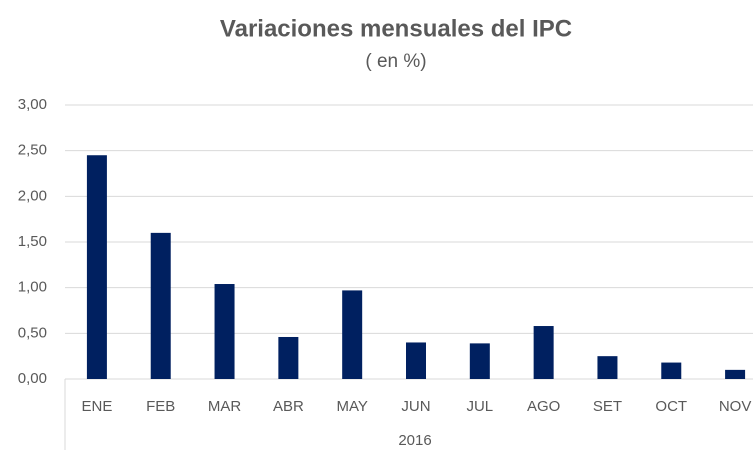  What do you see at coordinates (671, 406) in the screenshot?
I see `x-tick-label: OCT` at bounding box center [671, 406].